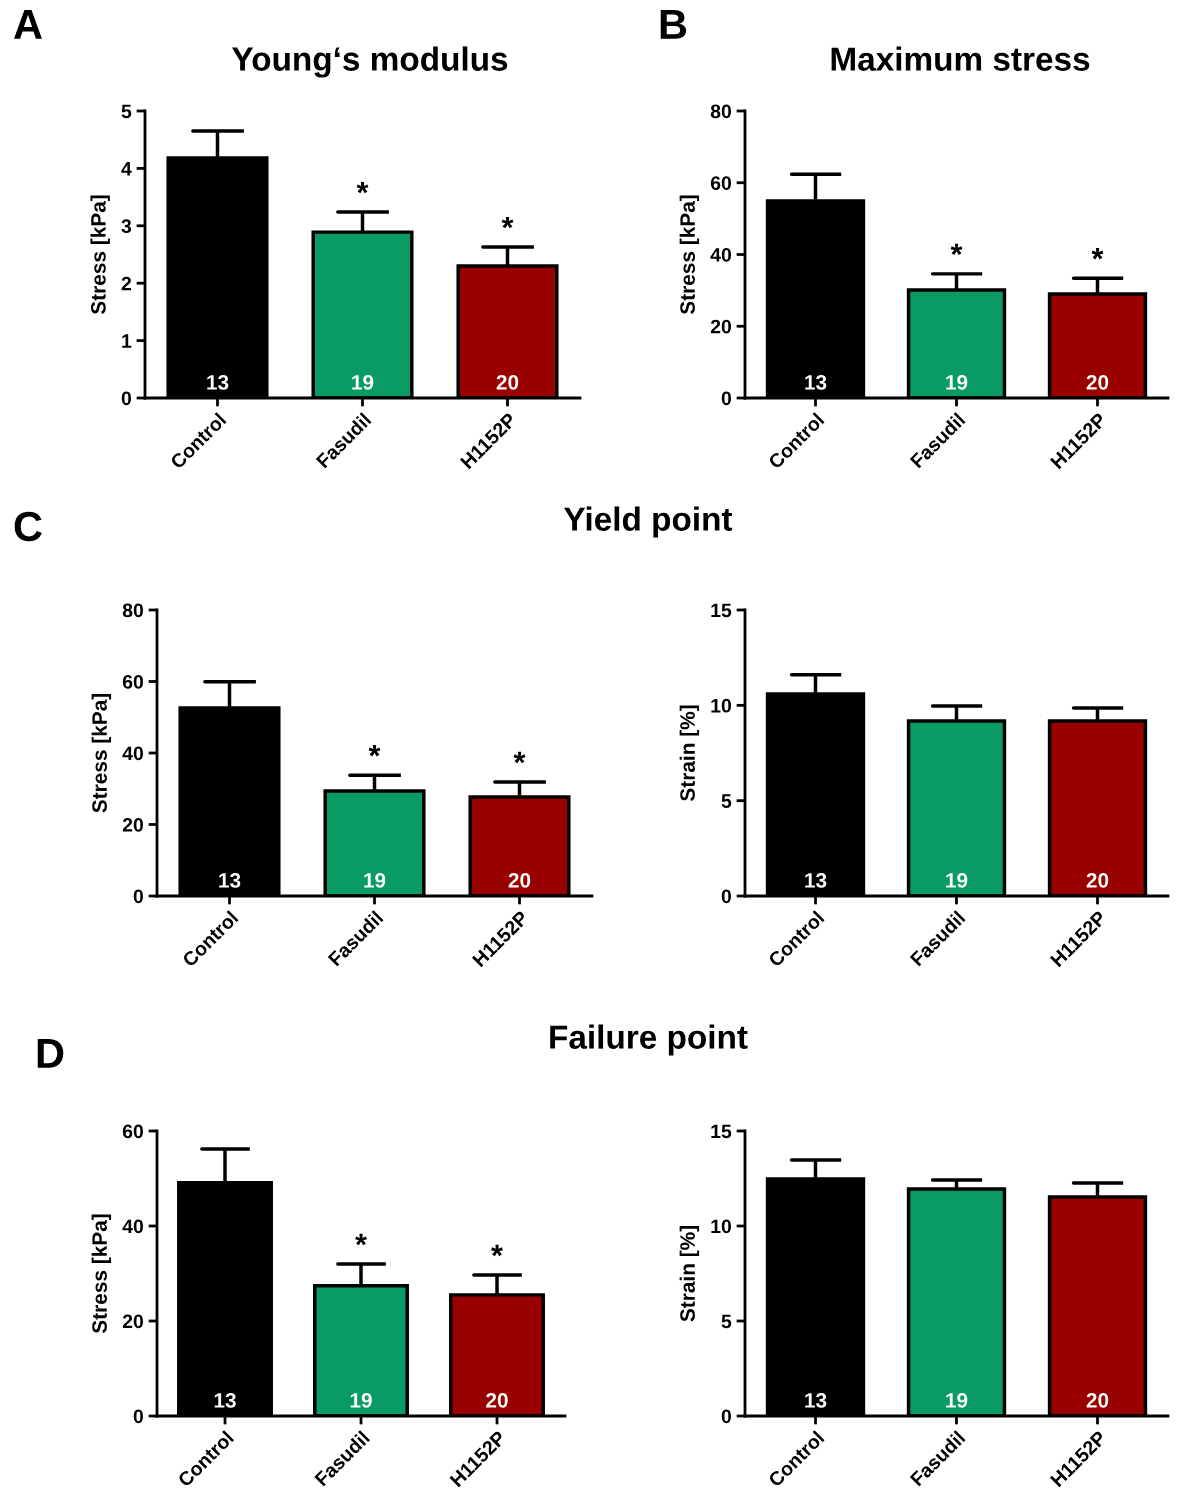 The height and width of the screenshot is (1499, 1195). Describe the element at coordinates (673, 24) in the screenshot. I see `text: B` at that location.